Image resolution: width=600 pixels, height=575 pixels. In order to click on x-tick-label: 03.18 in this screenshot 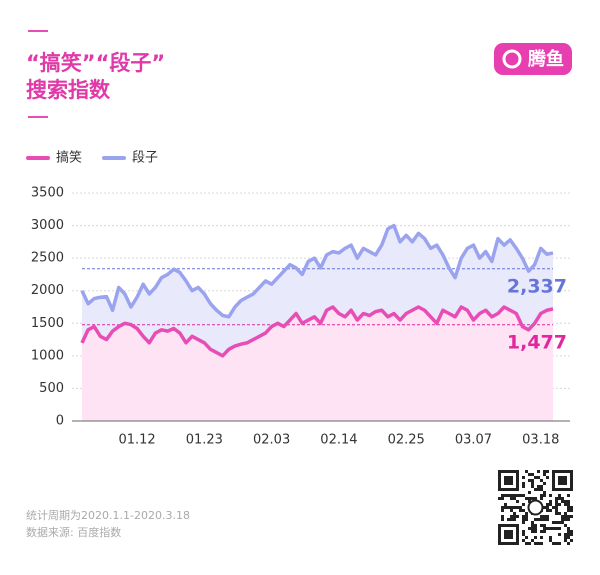, I will do `click(540, 440)`.